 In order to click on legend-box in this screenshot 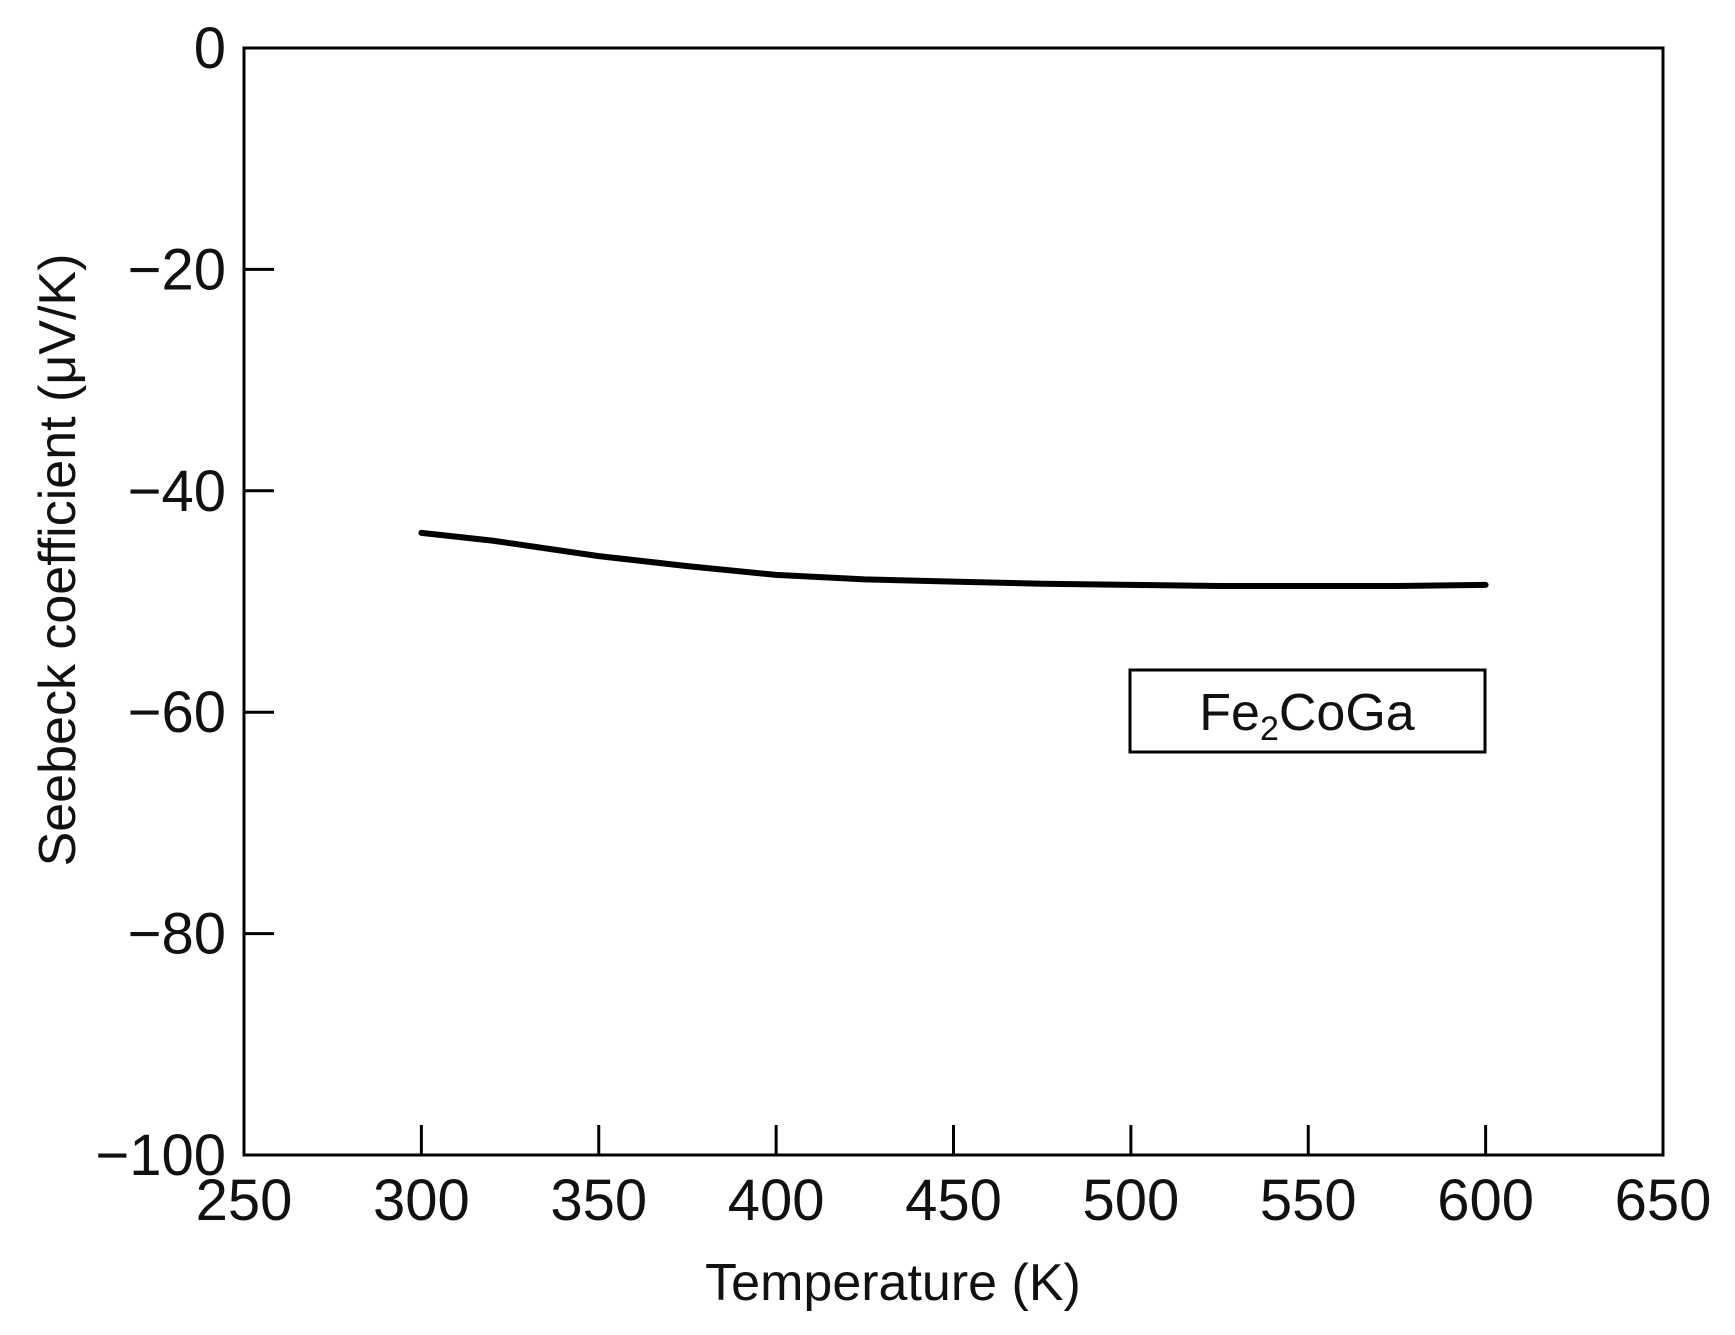, I will do `click(1307, 711)`.